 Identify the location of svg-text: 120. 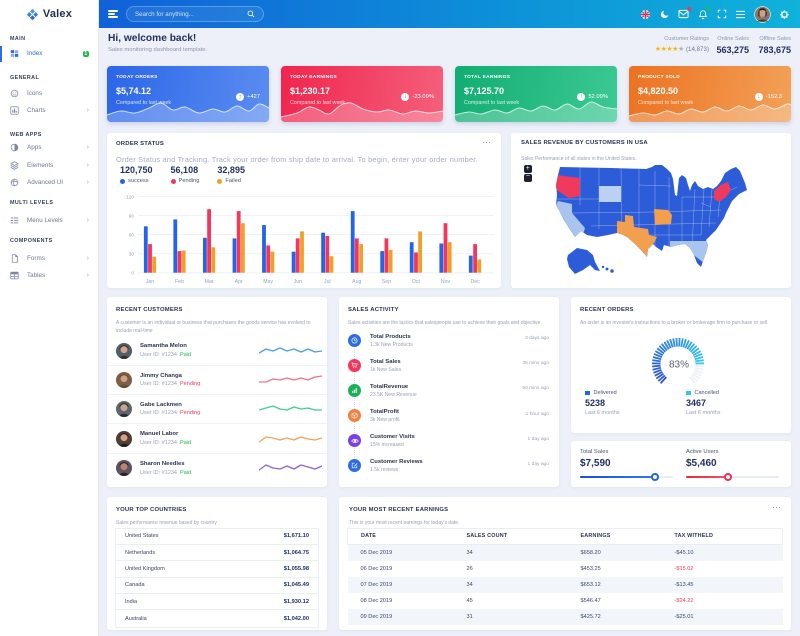
(130, 198).